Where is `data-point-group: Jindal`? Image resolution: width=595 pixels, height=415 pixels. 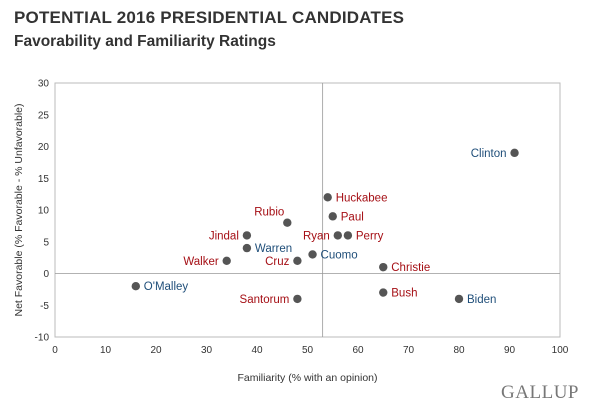
data-point-group: Jindal is located at coordinates (230, 236).